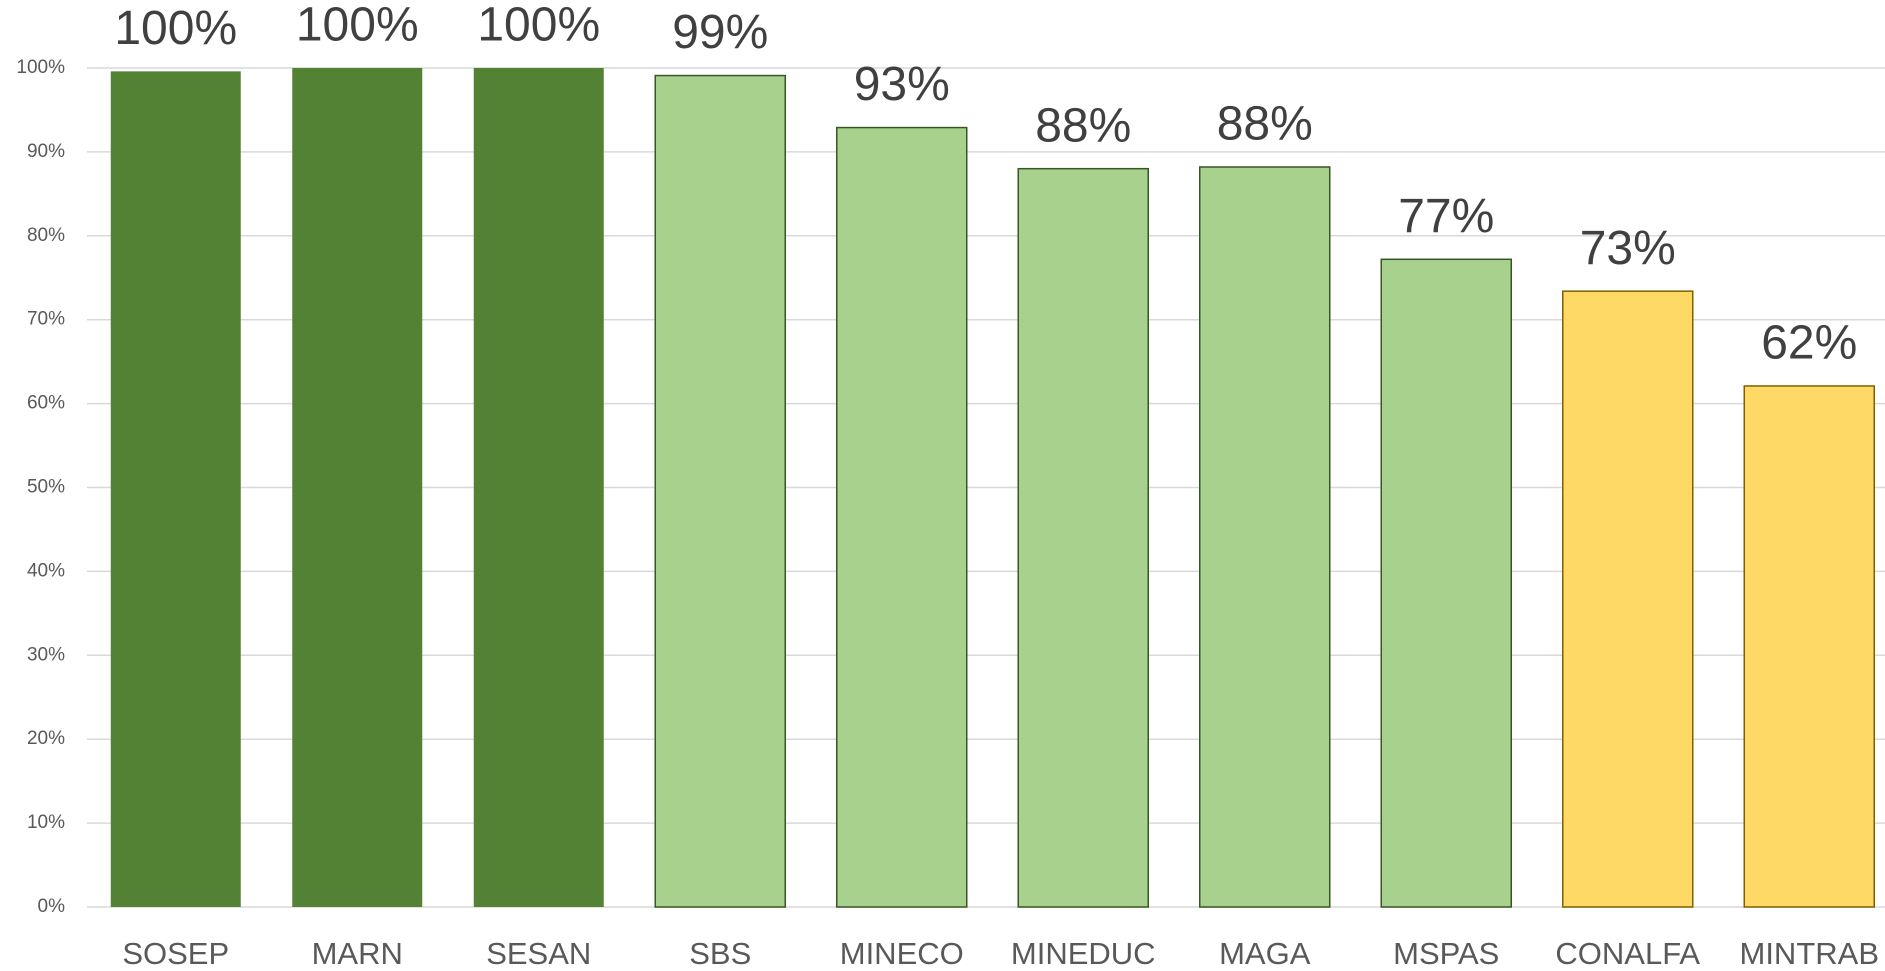 This screenshot has height=971, width=1885. Describe the element at coordinates (46, 235) in the screenshot. I see `y-tick-label: 80%` at that location.